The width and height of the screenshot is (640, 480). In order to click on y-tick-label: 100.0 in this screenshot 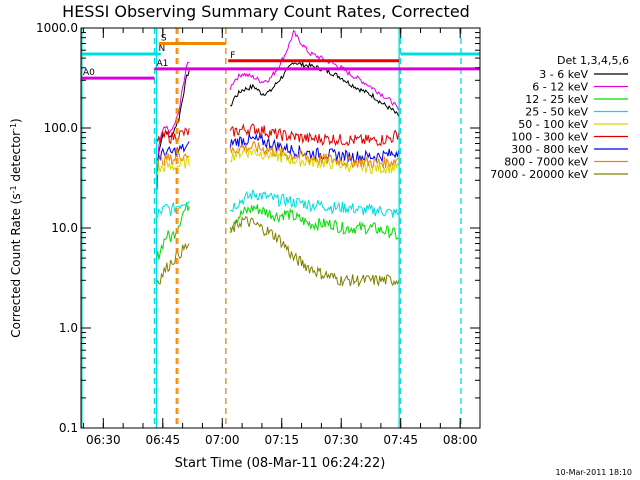, I will do `click(61, 128)`.